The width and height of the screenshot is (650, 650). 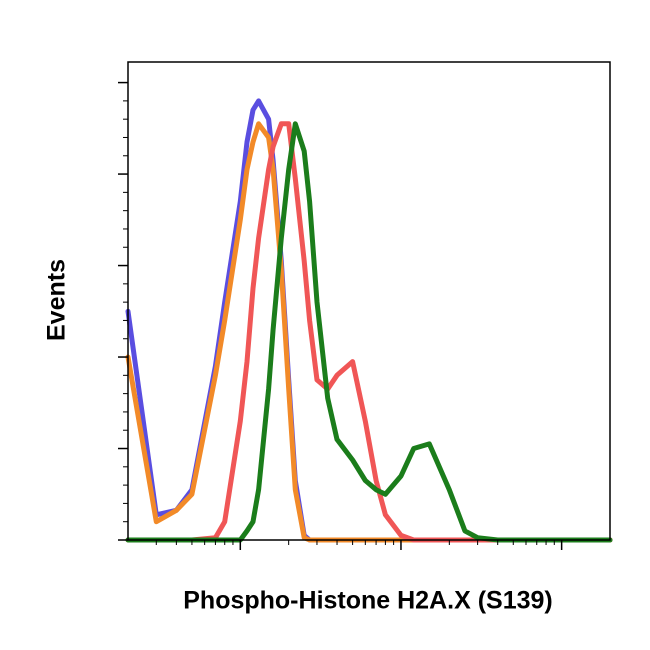 I want to click on y-axis-title: Events, so click(x=57, y=300).